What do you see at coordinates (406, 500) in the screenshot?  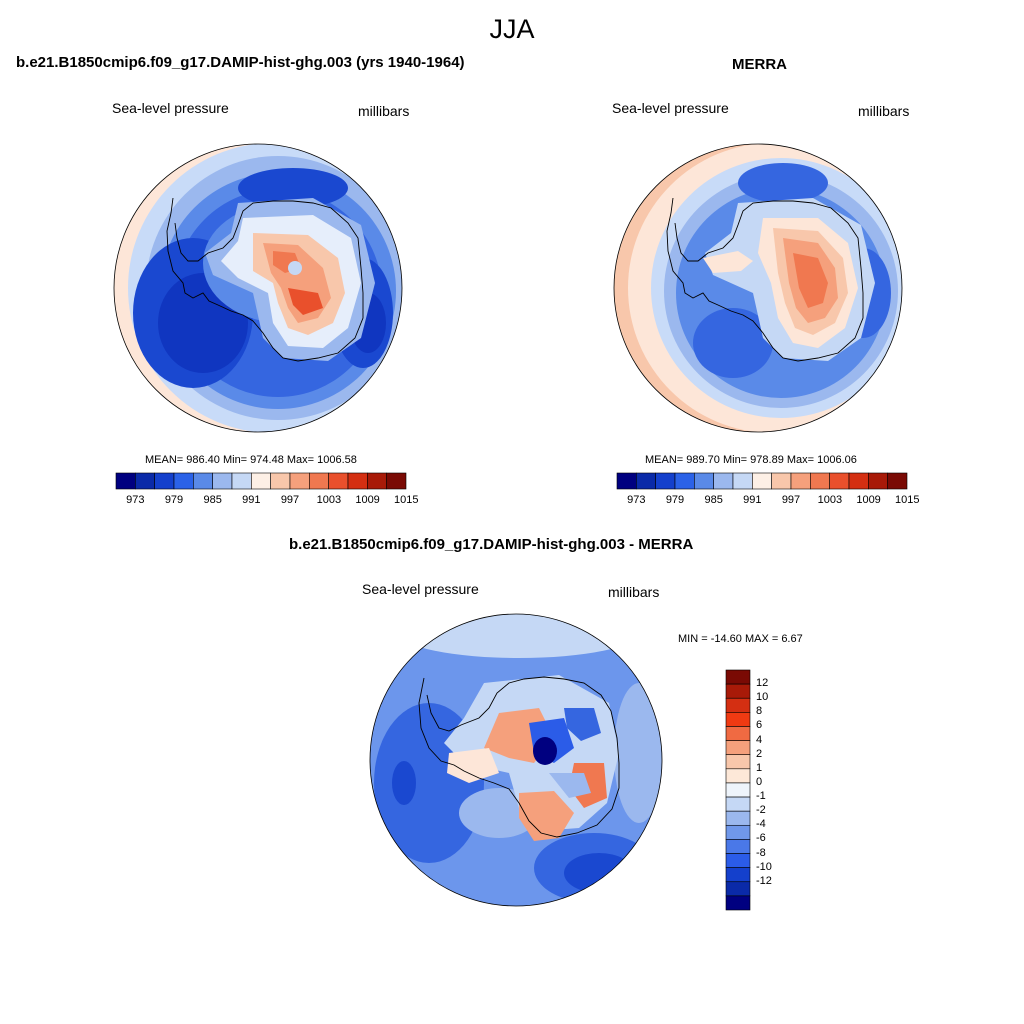 I see `model-colorbar-tick: 1015` at bounding box center [406, 500].